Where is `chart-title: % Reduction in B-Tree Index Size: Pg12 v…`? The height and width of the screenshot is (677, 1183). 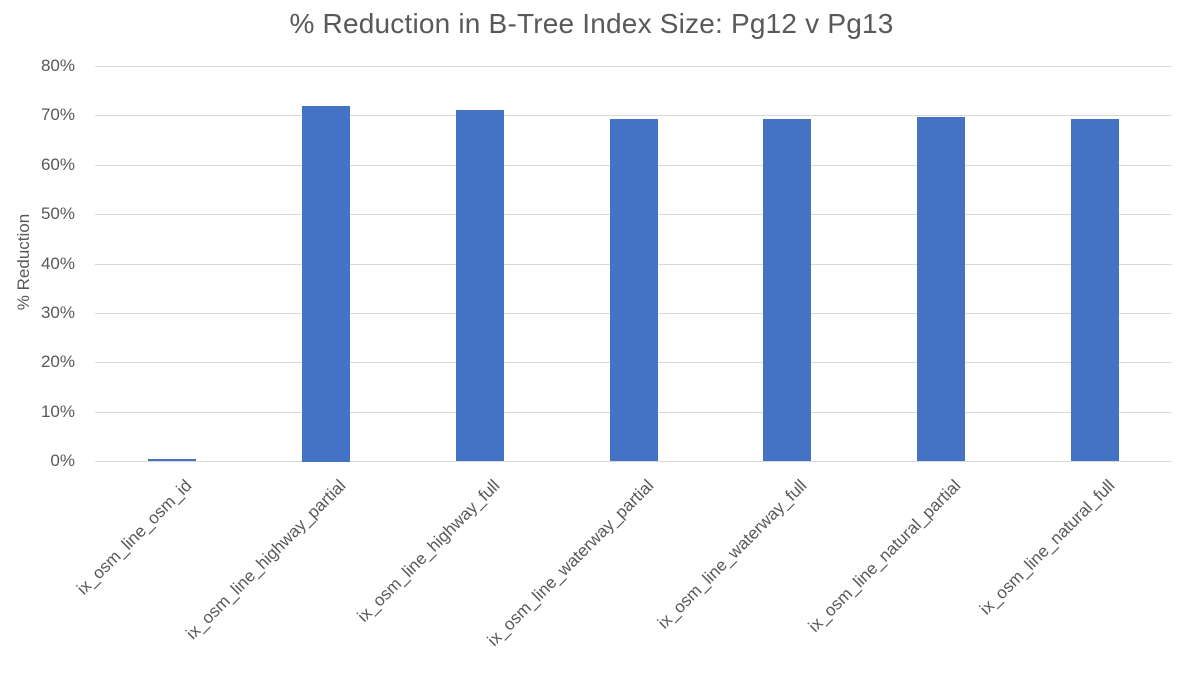 chart-title: % Reduction in B-Tree Index Size: Pg12 v… is located at coordinates (591, 23).